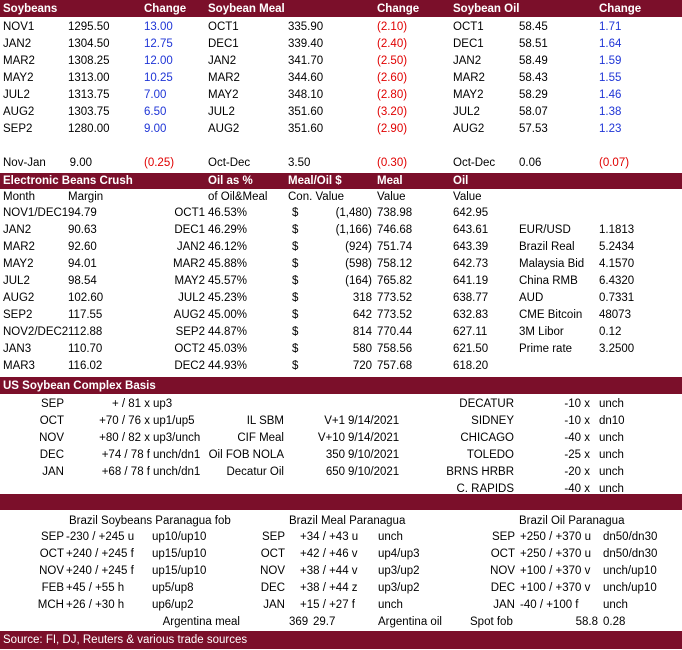 This screenshot has height=650, width=682. What do you see at coordinates (89, 112) in the screenshot?
I see `sb-price: 1303.75` at bounding box center [89, 112].